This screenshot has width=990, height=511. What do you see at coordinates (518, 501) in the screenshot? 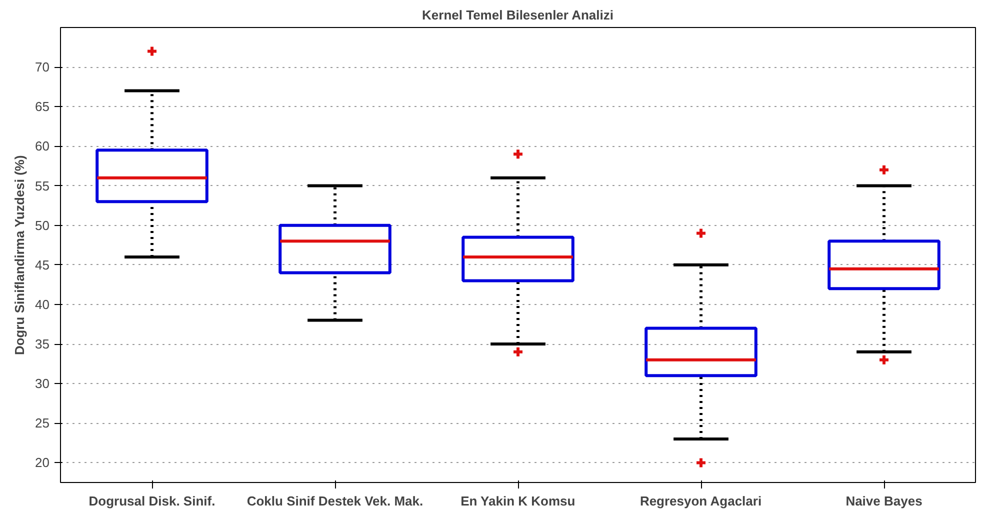
I see `x-tick-label: En Yakin K Komsu` at bounding box center [518, 501].